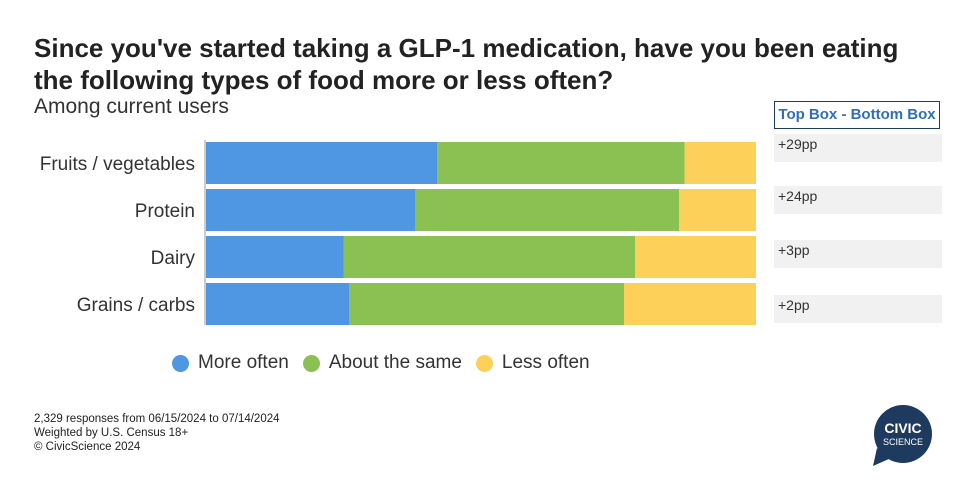 The image size is (966, 504). What do you see at coordinates (858, 200) in the screenshot?
I see `diff-value: +24pp` at bounding box center [858, 200].